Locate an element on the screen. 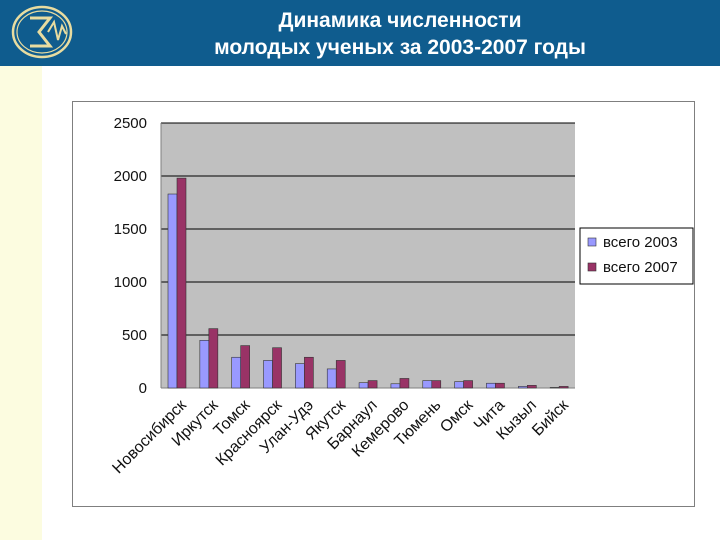 The image size is (720, 540). y-tick-label: 2500 is located at coordinates (130, 123).